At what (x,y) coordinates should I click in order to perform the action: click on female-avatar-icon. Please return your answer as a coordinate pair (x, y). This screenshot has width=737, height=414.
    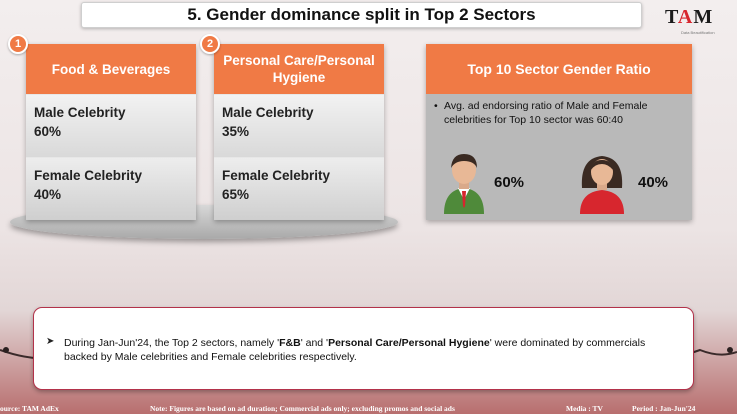
    Looking at the image, I should click on (602, 185).